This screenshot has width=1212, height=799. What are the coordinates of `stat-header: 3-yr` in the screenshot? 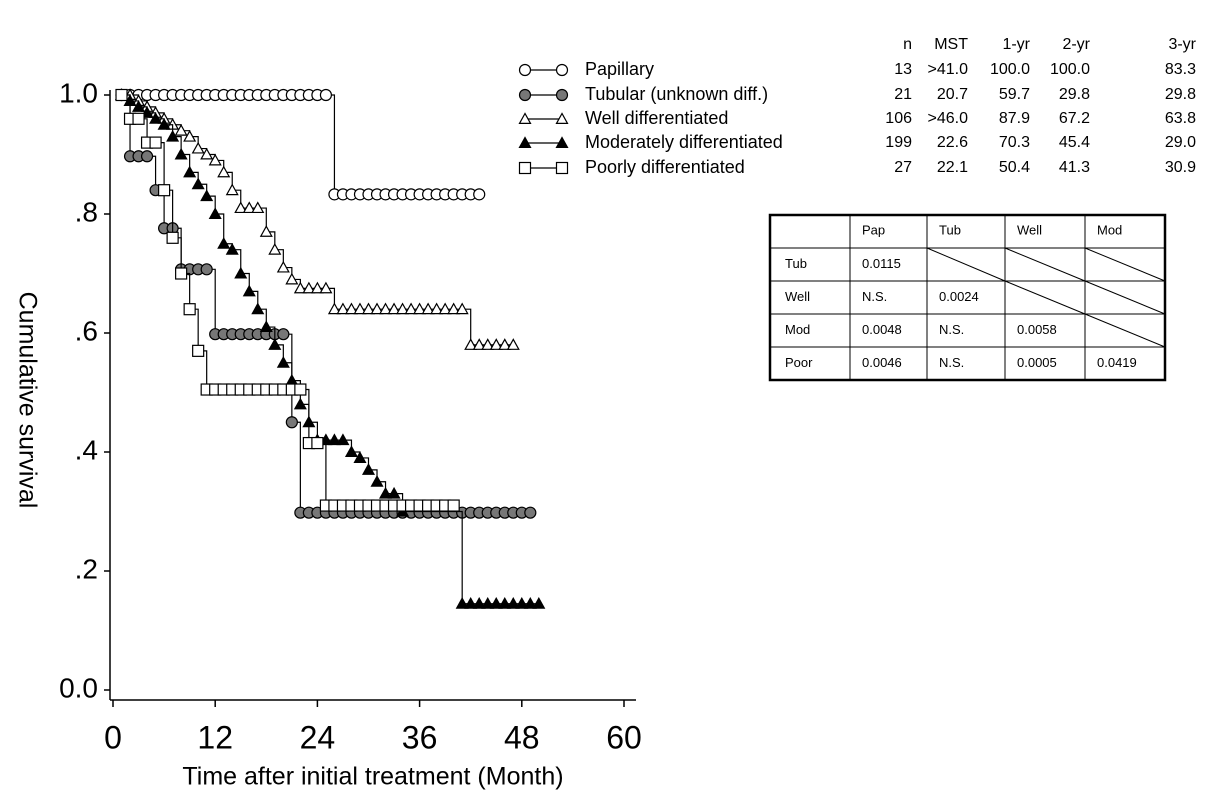 It's located at (1182, 44).